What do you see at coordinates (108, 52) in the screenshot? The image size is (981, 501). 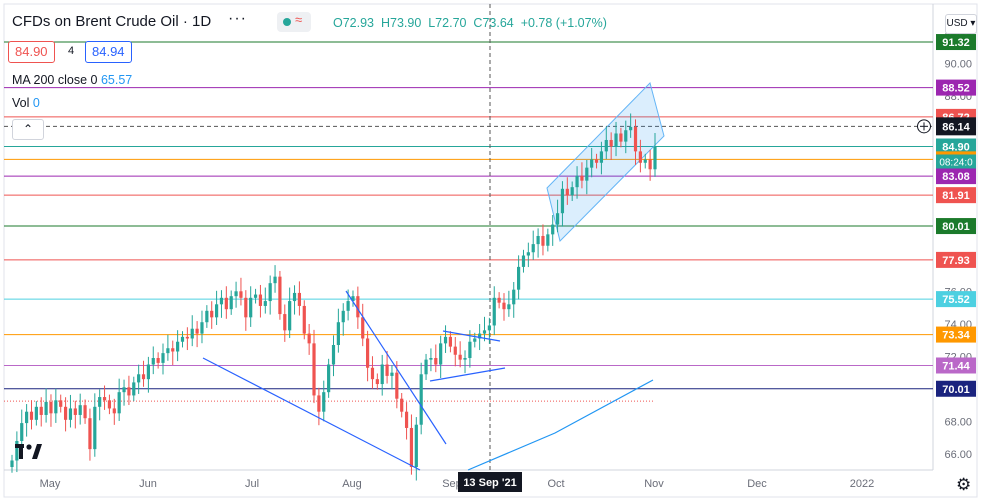 I see `buy-button: 84.94` at bounding box center [108, 52].